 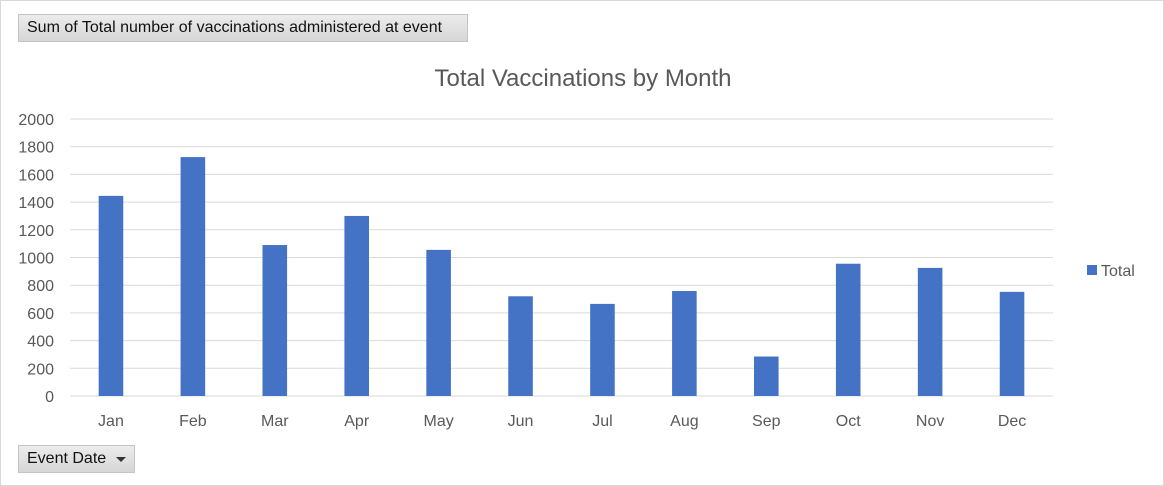 I want to click on y-tick-label: 0, so click(x=49, y=397).